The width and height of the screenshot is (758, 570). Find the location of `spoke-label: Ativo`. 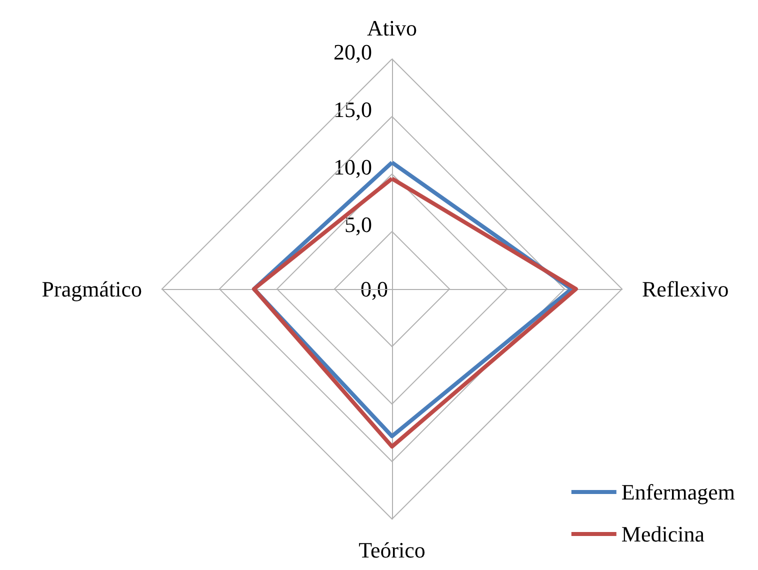

spoke-label: Ativo is located at coordinates (392, 28).